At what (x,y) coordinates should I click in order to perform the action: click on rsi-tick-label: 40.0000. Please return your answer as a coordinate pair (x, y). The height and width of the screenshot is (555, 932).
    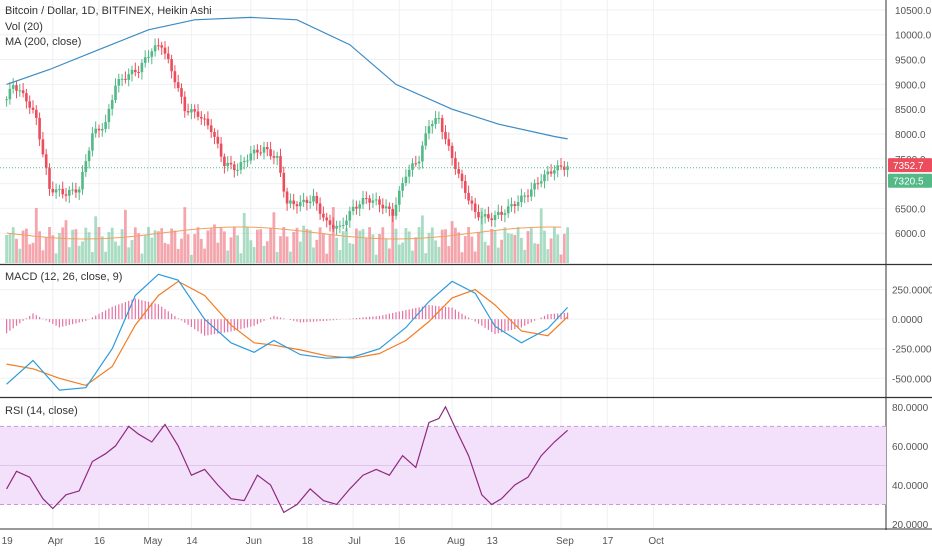
    Looking at the image, I should click on (910, 486).